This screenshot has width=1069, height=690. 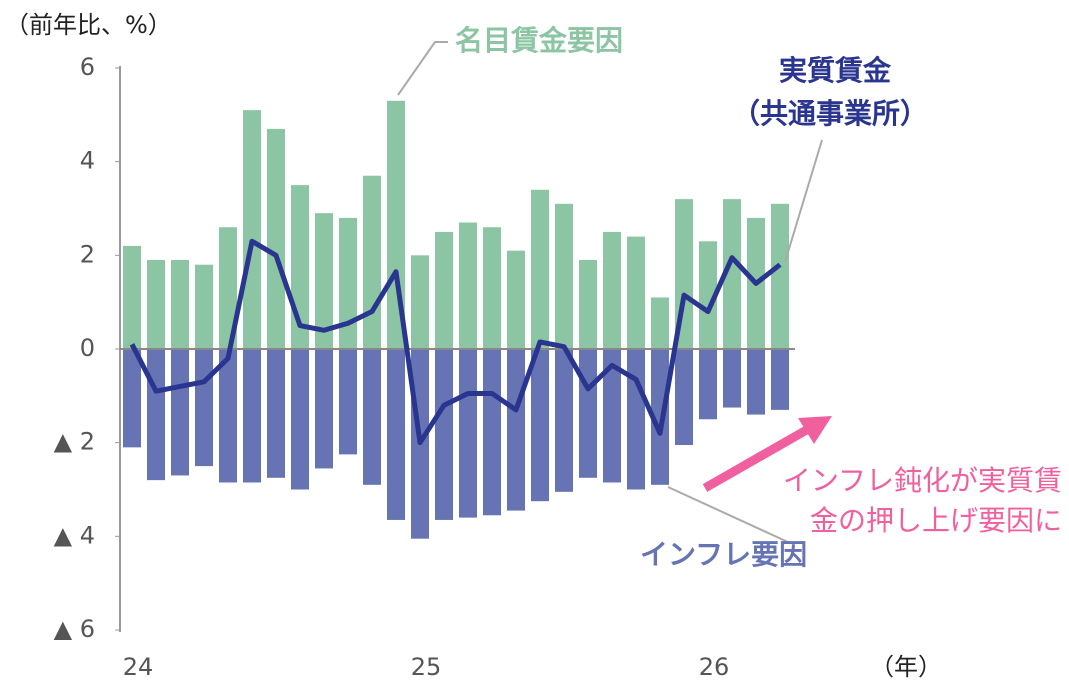 What do you see at coordinates (830, 113) in the screenshot?
I see `series-label: （共通事業所）` at bounding box center [830, 113].